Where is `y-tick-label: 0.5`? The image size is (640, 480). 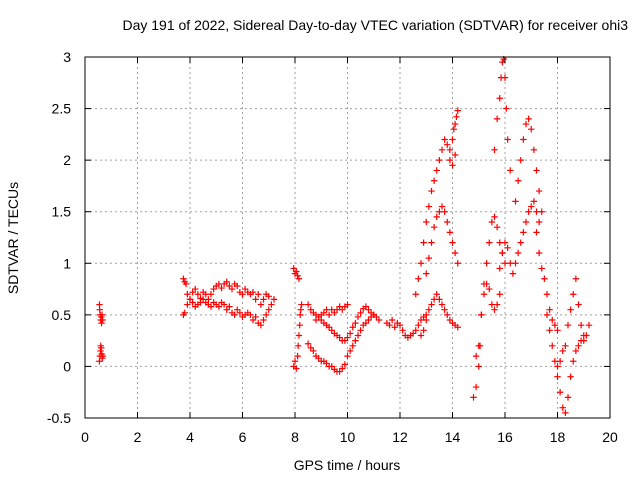 y-tick-label: 0.5 is located at coordinates (62, 315).